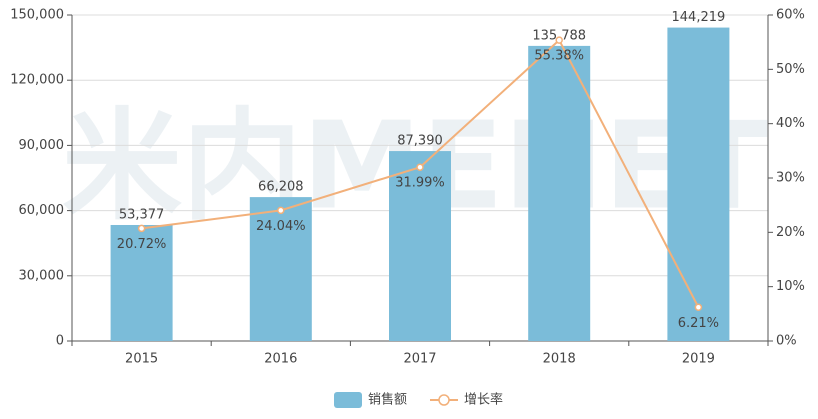 The width and height of the screenshot is (818, 419). What do you see at coordinates (142, 244) in the screenshot?
I see `line-value-label: 20.72%` at bounding box center [142, 244].